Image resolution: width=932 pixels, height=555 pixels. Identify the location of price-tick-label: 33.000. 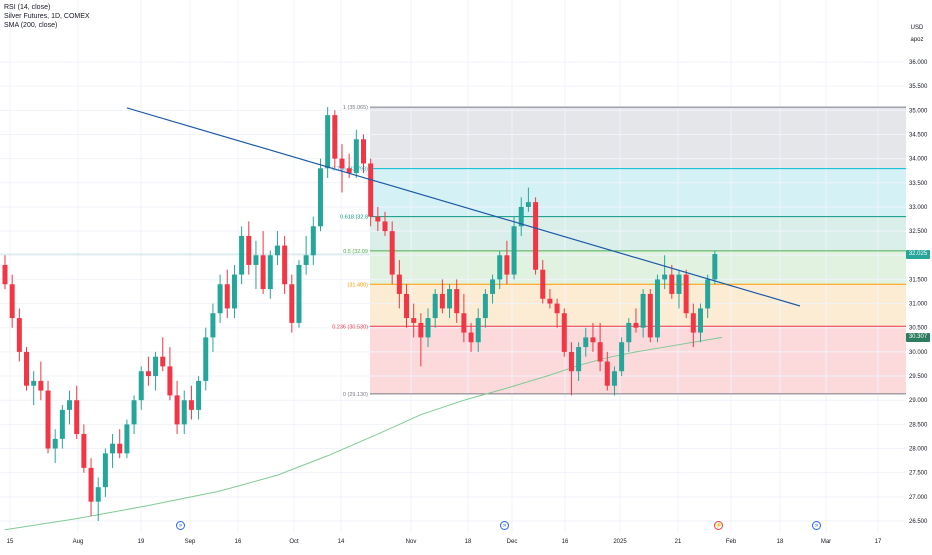
(918, 208).